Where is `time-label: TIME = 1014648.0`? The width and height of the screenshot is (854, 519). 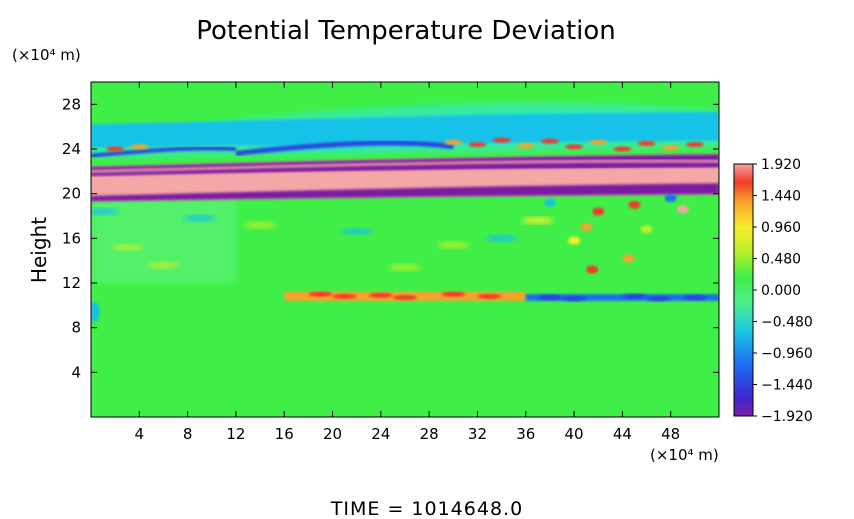 time-label: TIME = 1014648.0 is located at coordinates (426, 508).